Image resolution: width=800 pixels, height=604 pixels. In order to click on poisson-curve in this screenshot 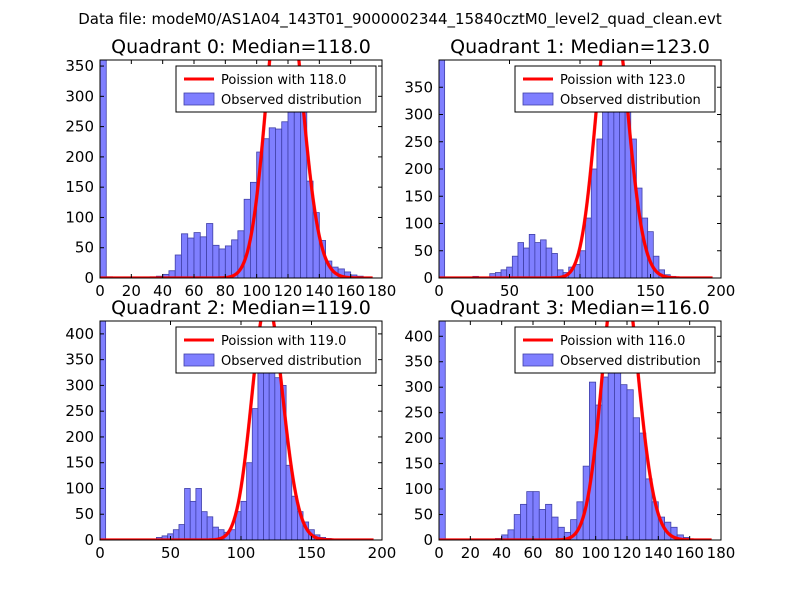, I will do `click(575, 430)`.